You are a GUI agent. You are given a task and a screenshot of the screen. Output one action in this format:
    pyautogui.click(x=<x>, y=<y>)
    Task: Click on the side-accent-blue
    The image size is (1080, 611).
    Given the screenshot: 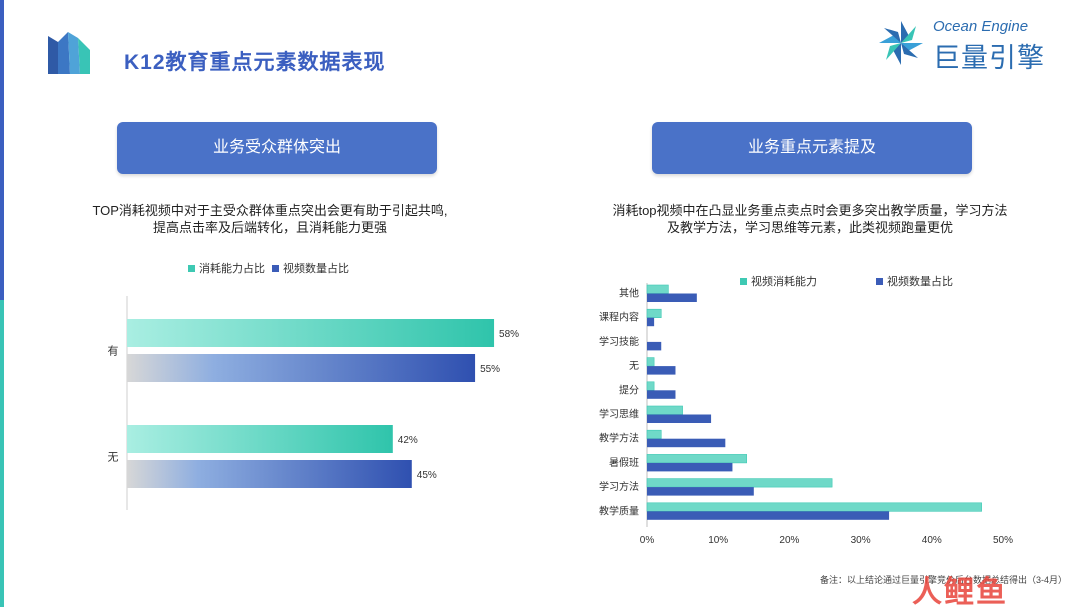 What is the action you would take?
    pyautogui.click(x=2, y=150)
    